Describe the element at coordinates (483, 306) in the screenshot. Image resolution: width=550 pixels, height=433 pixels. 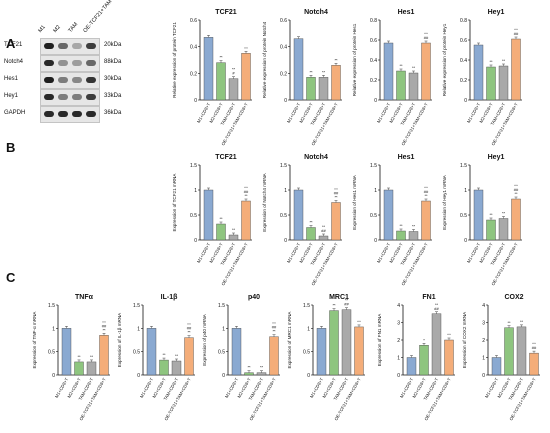
I see `y-tick-label: 4` at that location.